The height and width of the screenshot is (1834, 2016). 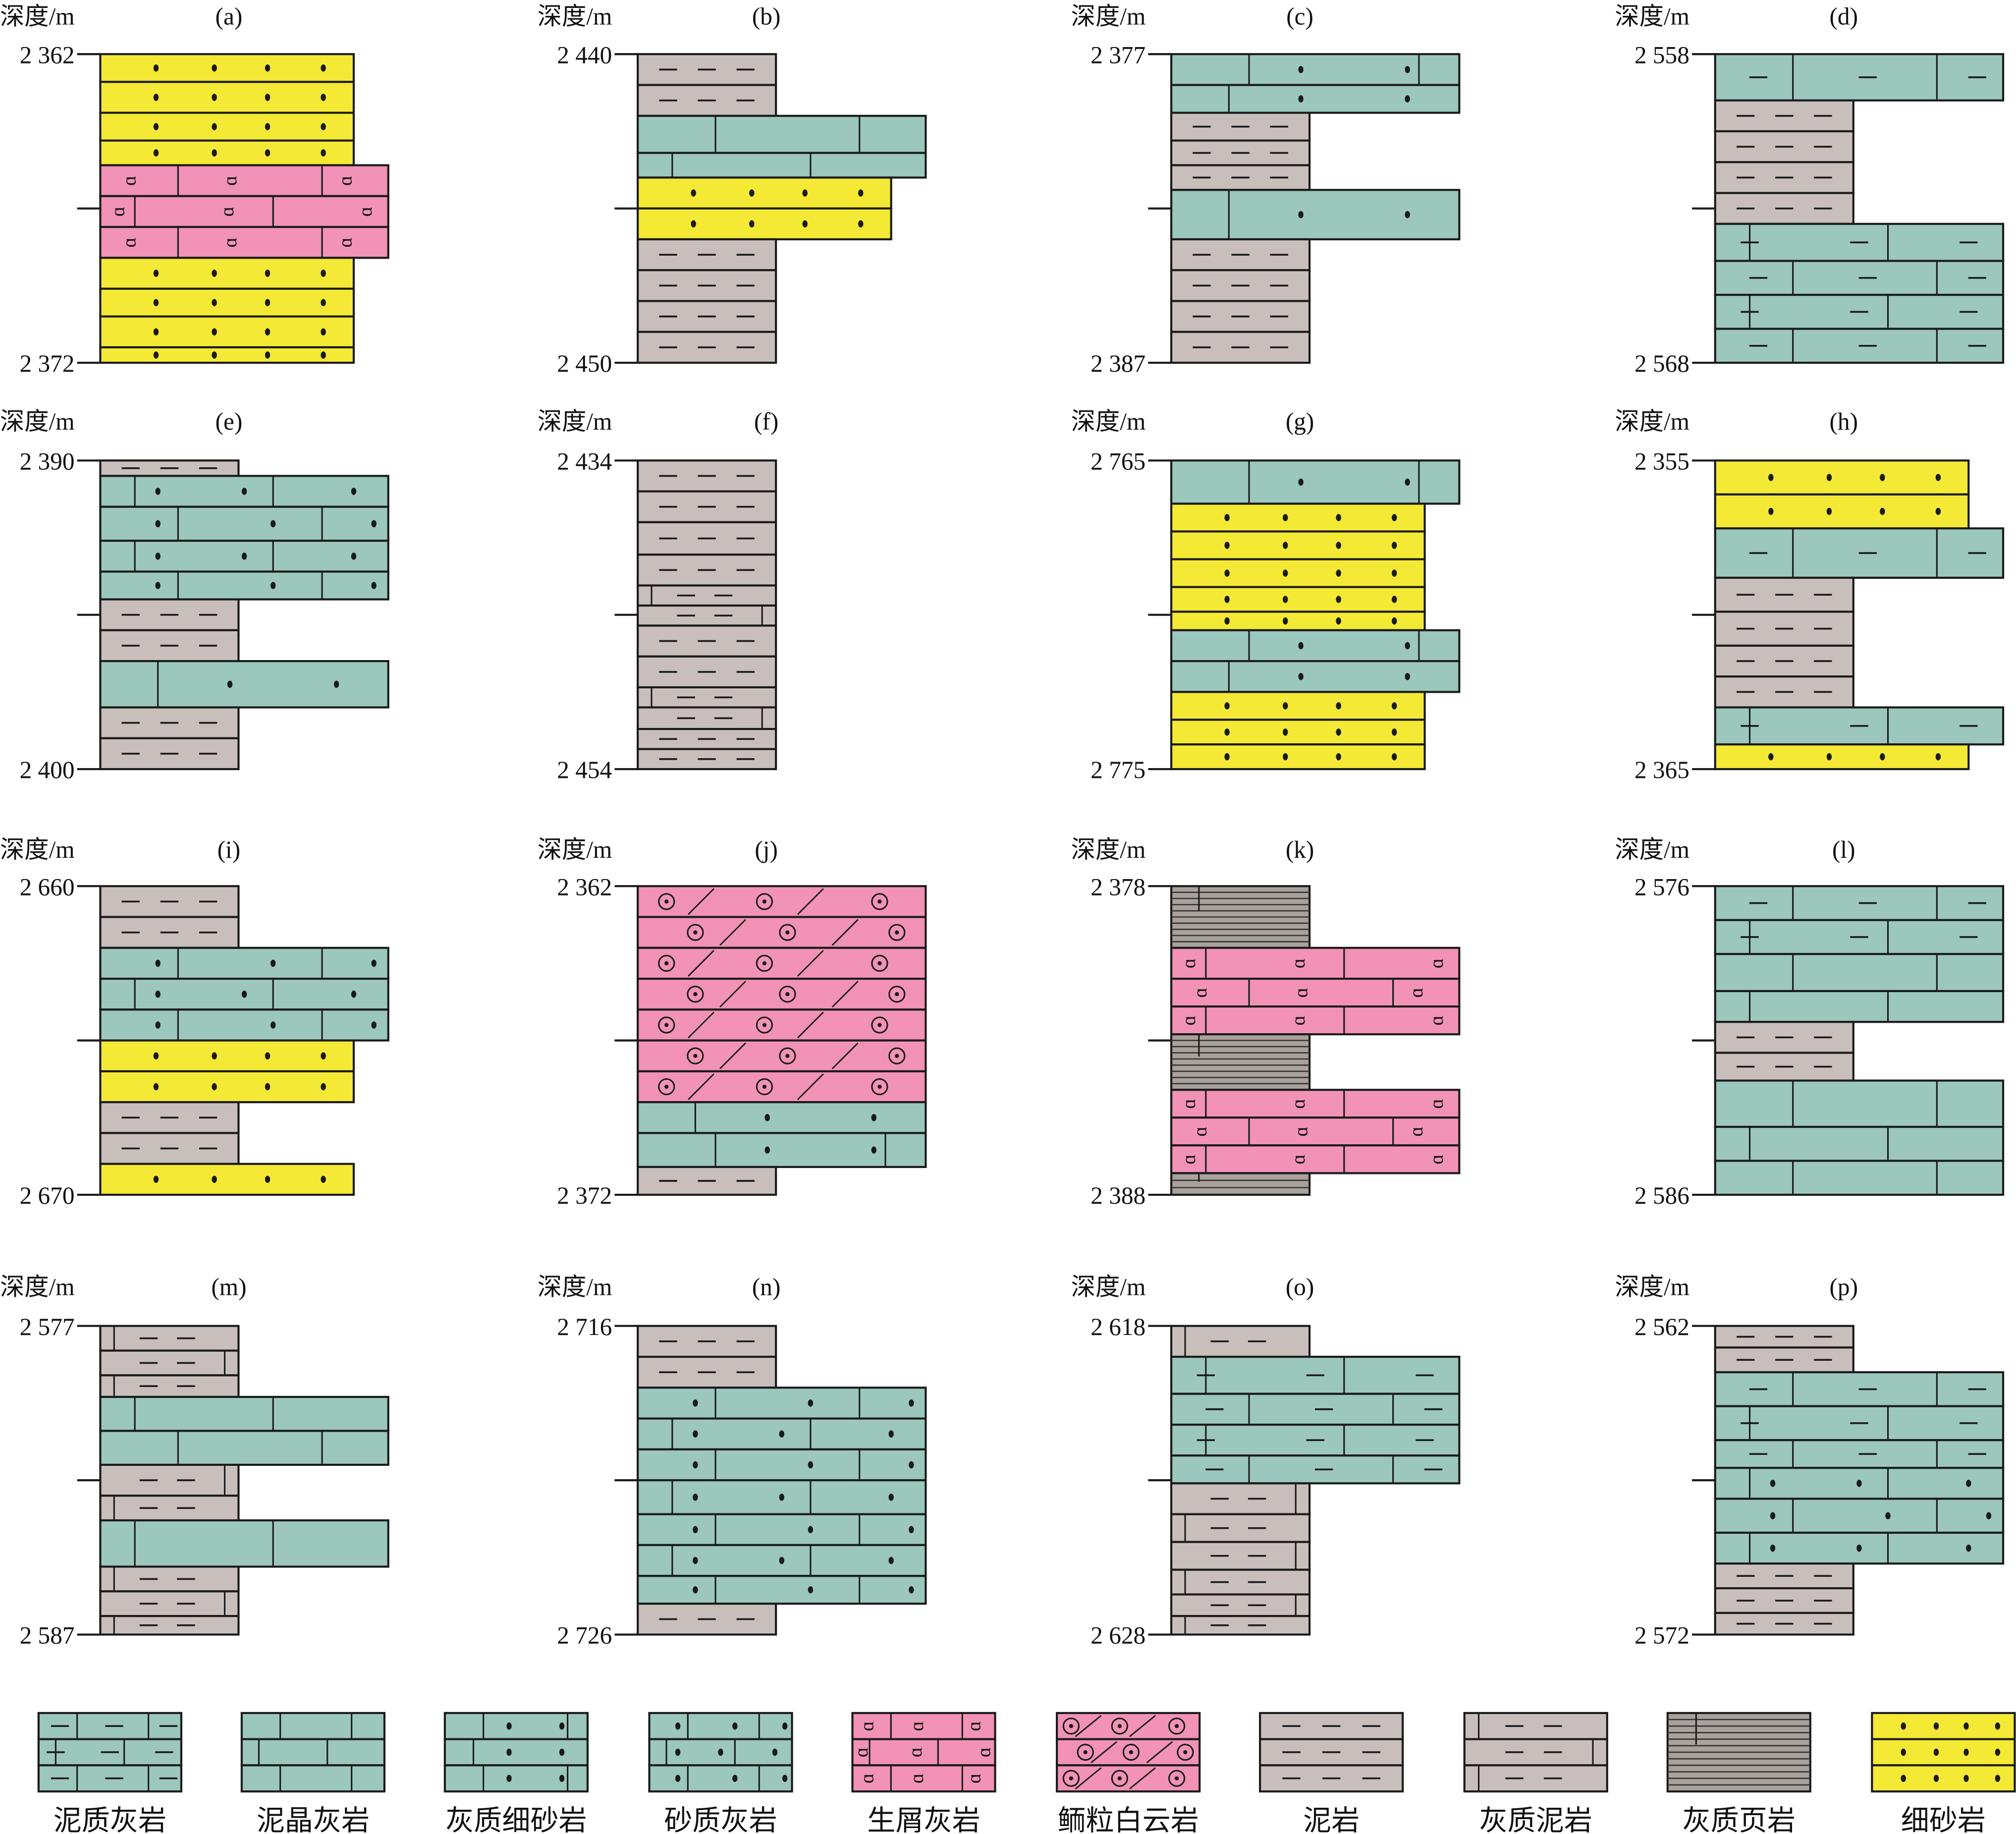 What do you see at coordinates (782, 1025) in the screenshot?
I see `layer-ool` at bounding box center [782, 1025].